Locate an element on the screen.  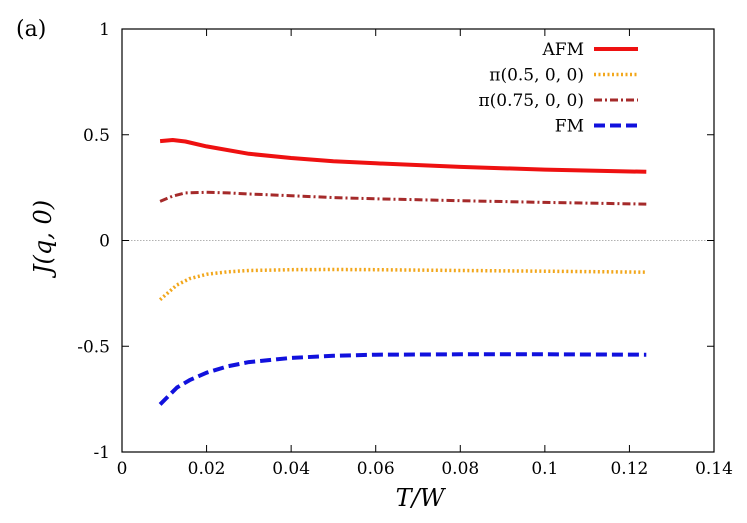
y-tick-label: 0.5 is located at coordinates (96, 136).